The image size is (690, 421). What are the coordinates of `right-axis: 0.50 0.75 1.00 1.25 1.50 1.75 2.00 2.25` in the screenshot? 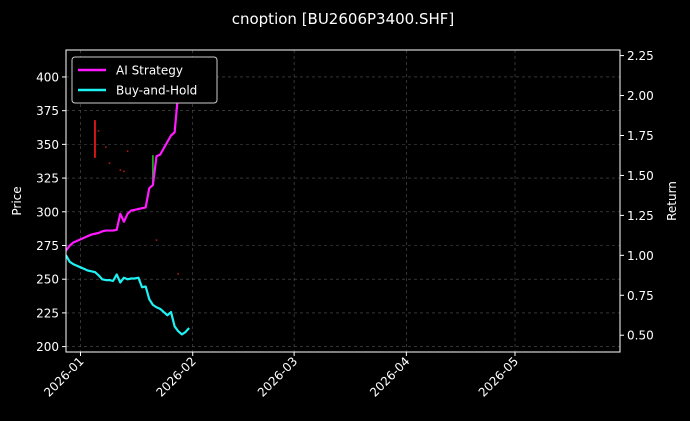 It's located at (637, 196).